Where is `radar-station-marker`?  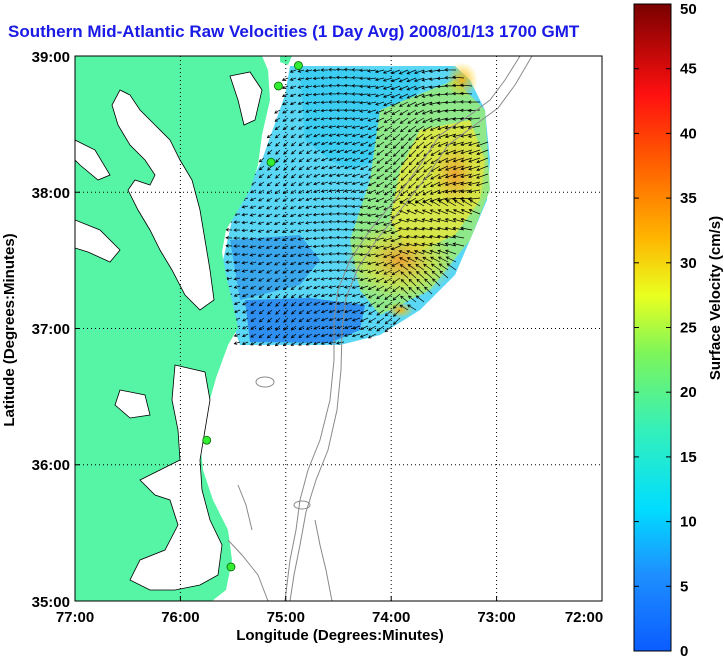
radar-station-marker is located at coordinates (298, 65).